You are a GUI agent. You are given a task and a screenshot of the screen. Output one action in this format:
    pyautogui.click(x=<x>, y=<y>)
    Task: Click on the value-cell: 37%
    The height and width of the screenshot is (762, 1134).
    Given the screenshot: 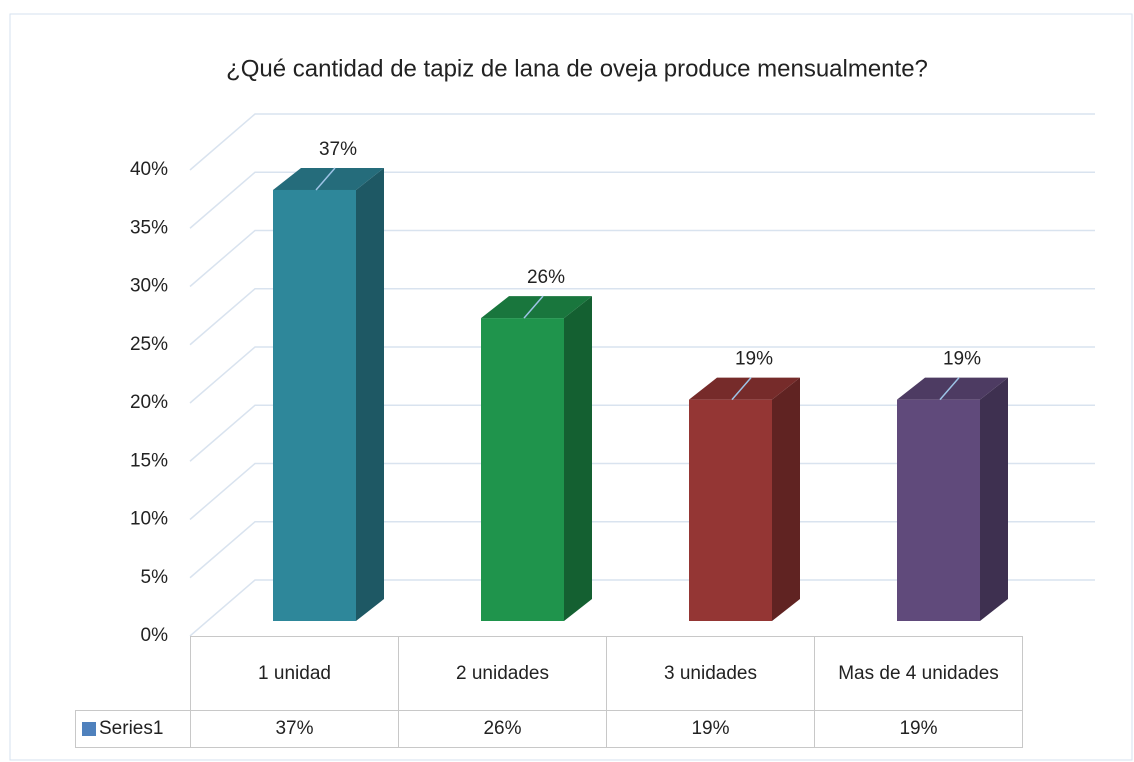 What is the action you would take?
    pyautogui.click(x=294, y=729)
    